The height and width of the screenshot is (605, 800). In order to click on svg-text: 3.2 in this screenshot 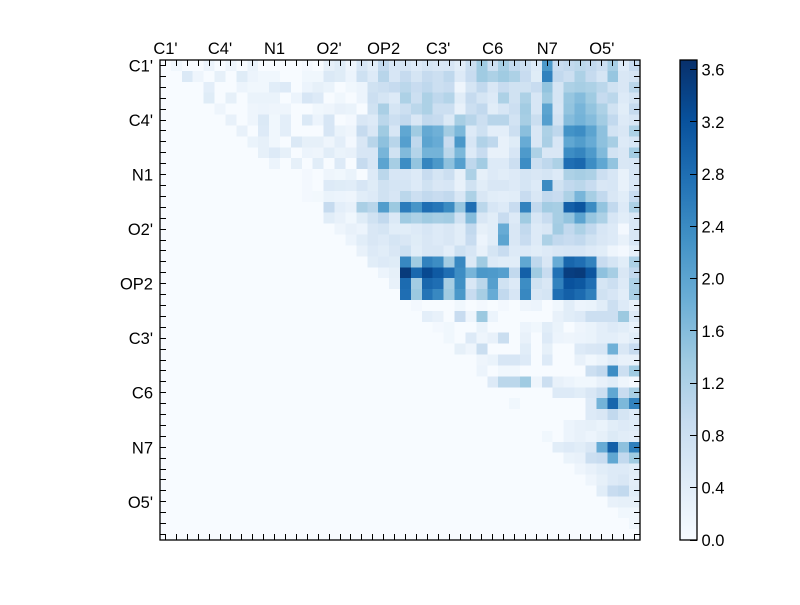, I will do `click(713, 123)`.